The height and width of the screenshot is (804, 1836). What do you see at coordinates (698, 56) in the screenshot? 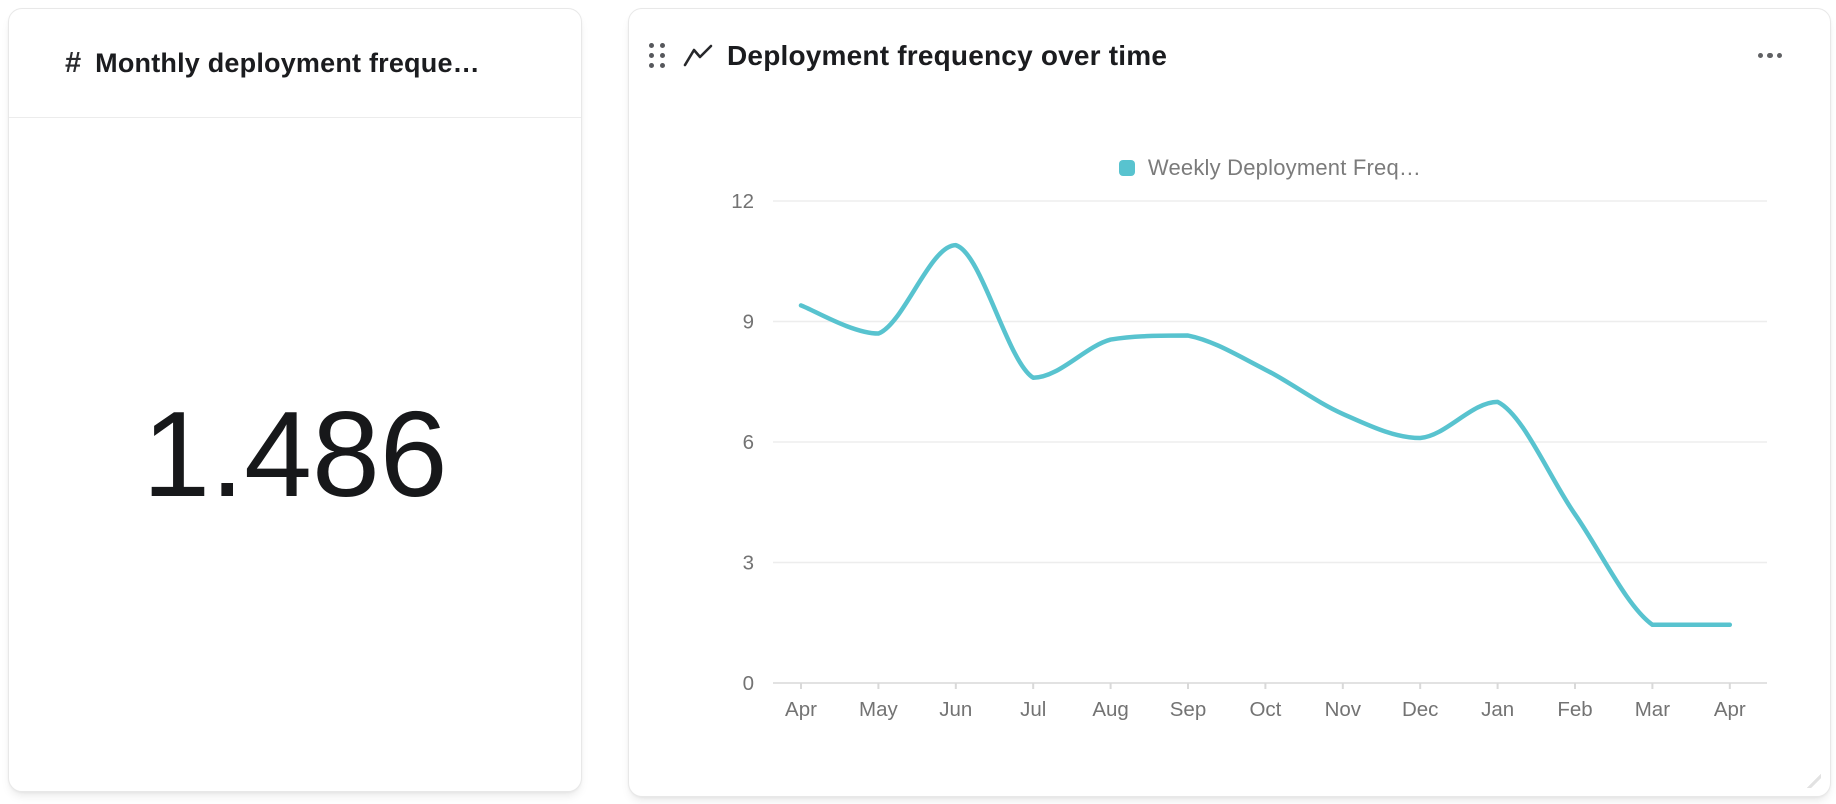
I see `trend-line-icon` at bounding box center [698, 56].